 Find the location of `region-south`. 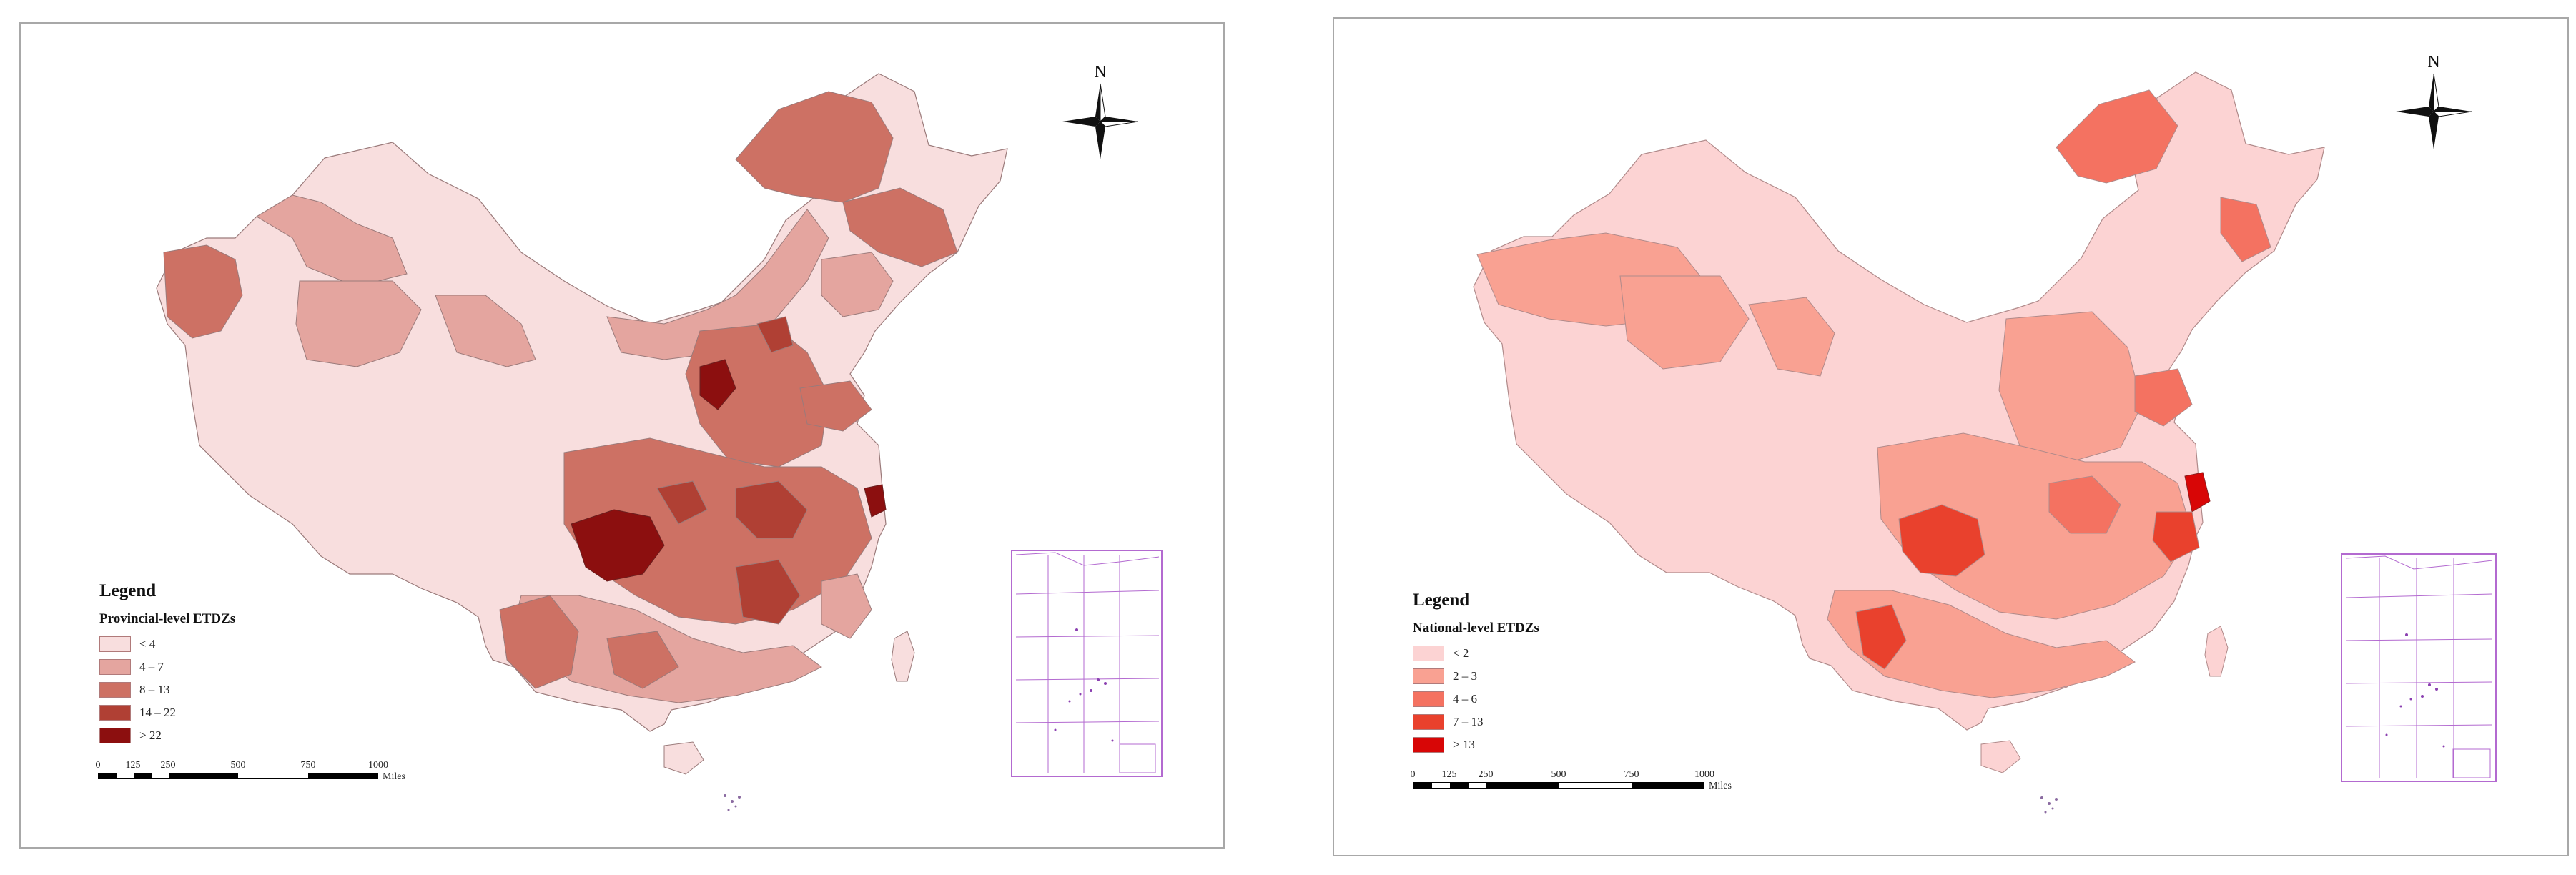

region-south is located at coordinates (1981, 644).